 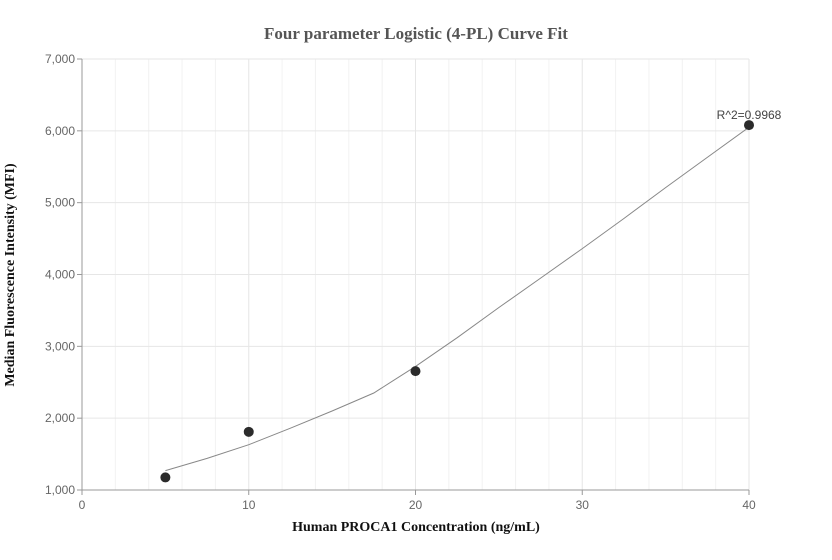 I want to click on r-squared-annotation: R^2=0.9968, so click(x=749, y=115).